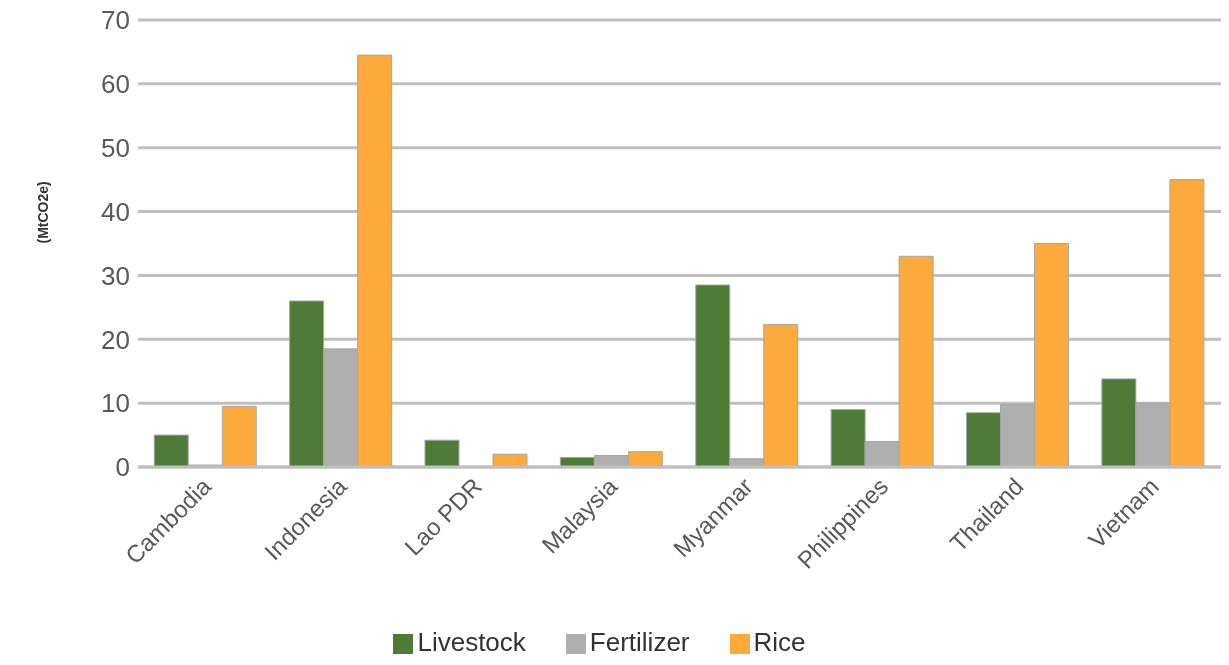 This screenshot has height=665, width=1229. What do you see at coordinates (122, 467) in the screenshot?
I see `y-tick-label: 0` at bounding box center [122, 467].